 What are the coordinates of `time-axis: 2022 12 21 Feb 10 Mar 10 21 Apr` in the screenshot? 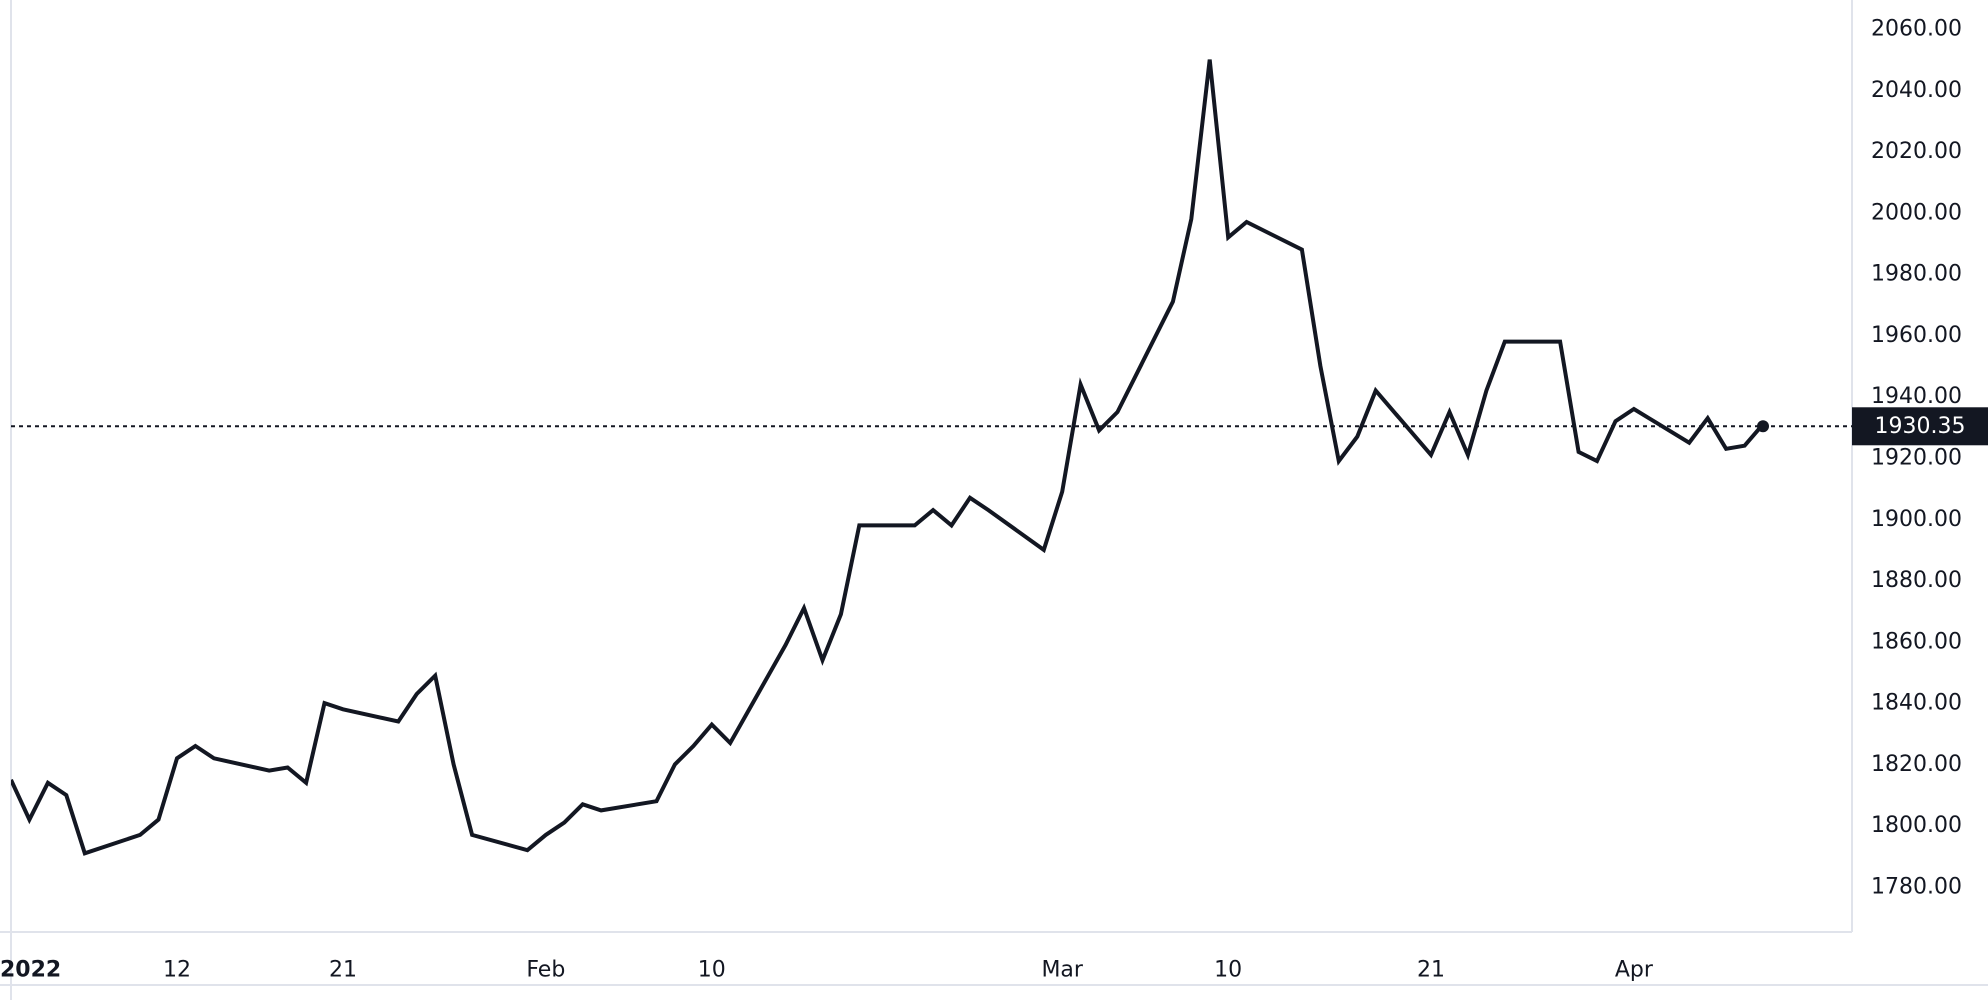 It's located at (827, 970).